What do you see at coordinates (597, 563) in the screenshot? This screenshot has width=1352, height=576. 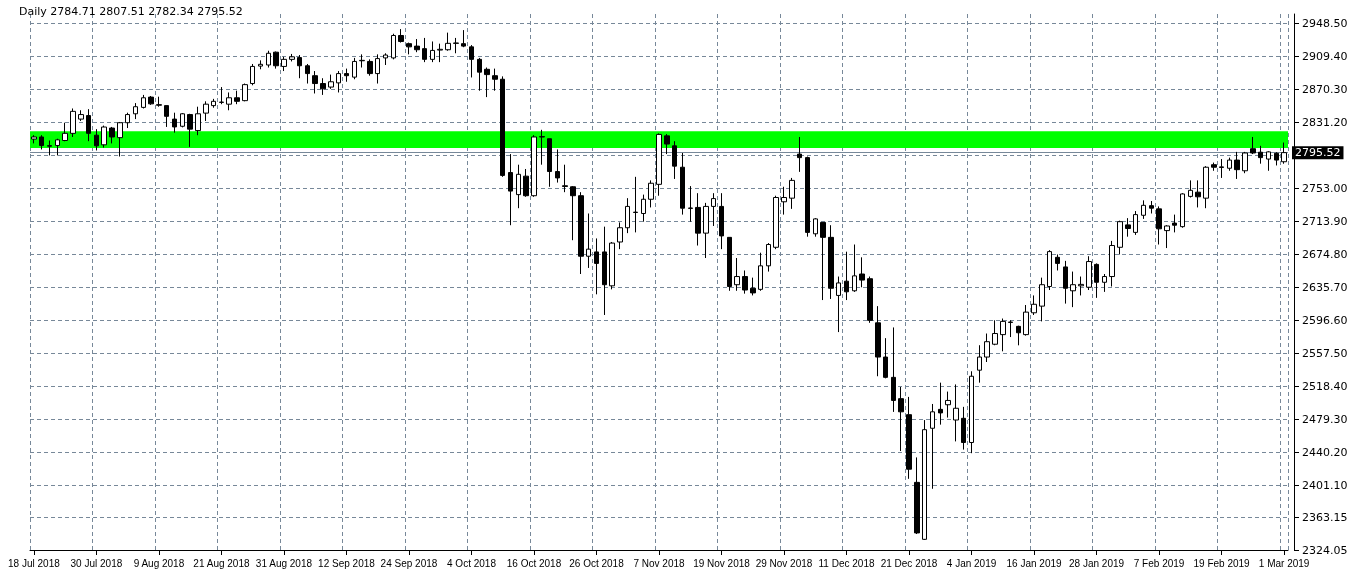 I see `x-tick-label: 26 Oct 2018` at bounding box center [597, 563].